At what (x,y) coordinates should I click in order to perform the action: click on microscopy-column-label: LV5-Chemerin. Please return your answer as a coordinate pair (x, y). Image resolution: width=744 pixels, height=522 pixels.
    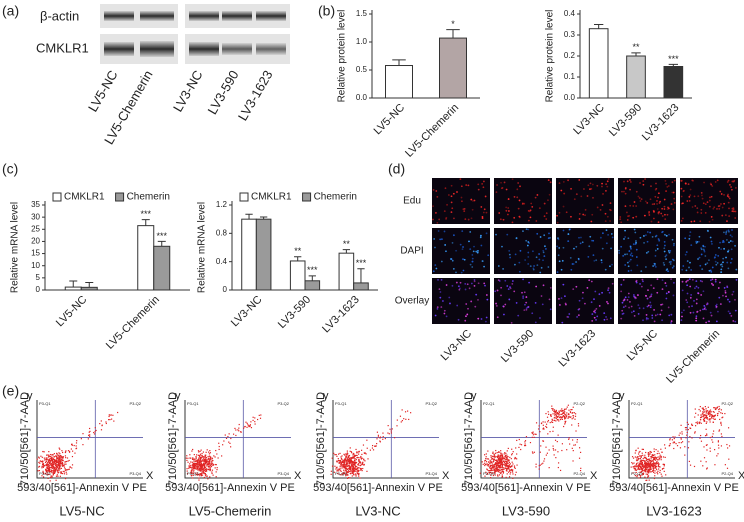
    Looking at the image, I should click on (693, 357).